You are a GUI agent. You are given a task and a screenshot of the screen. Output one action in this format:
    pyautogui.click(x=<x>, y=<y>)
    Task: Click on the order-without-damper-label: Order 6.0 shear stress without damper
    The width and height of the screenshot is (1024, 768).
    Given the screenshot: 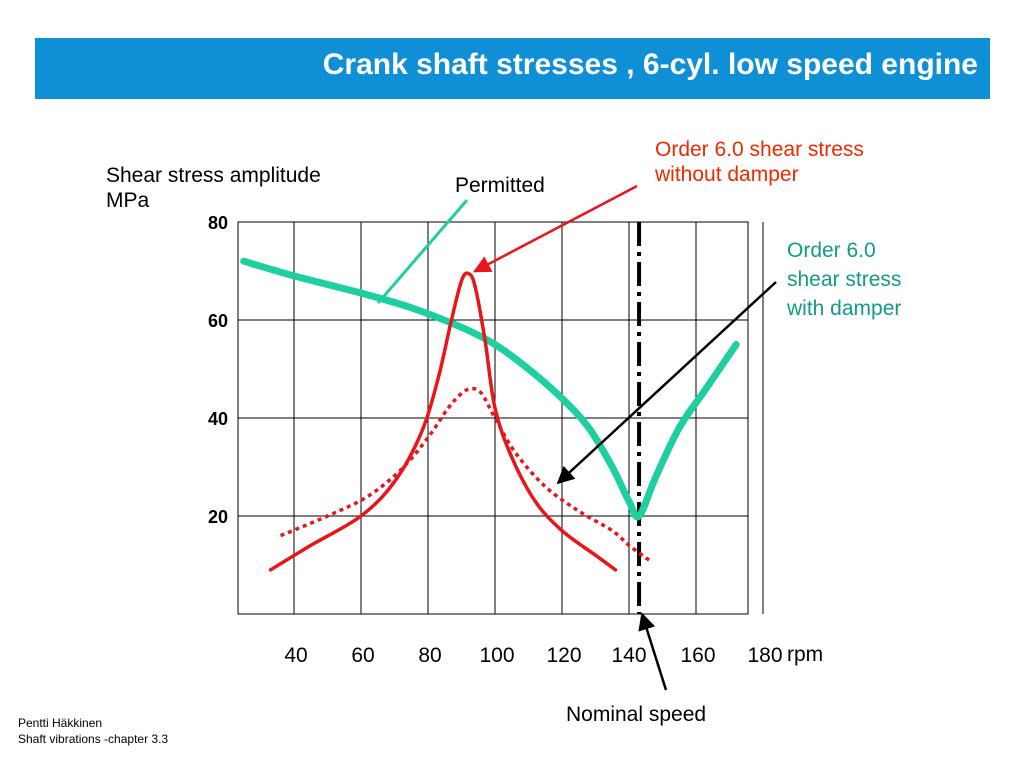 What is the action you would take?
    pyautogui.click(x=759, y=162)
    